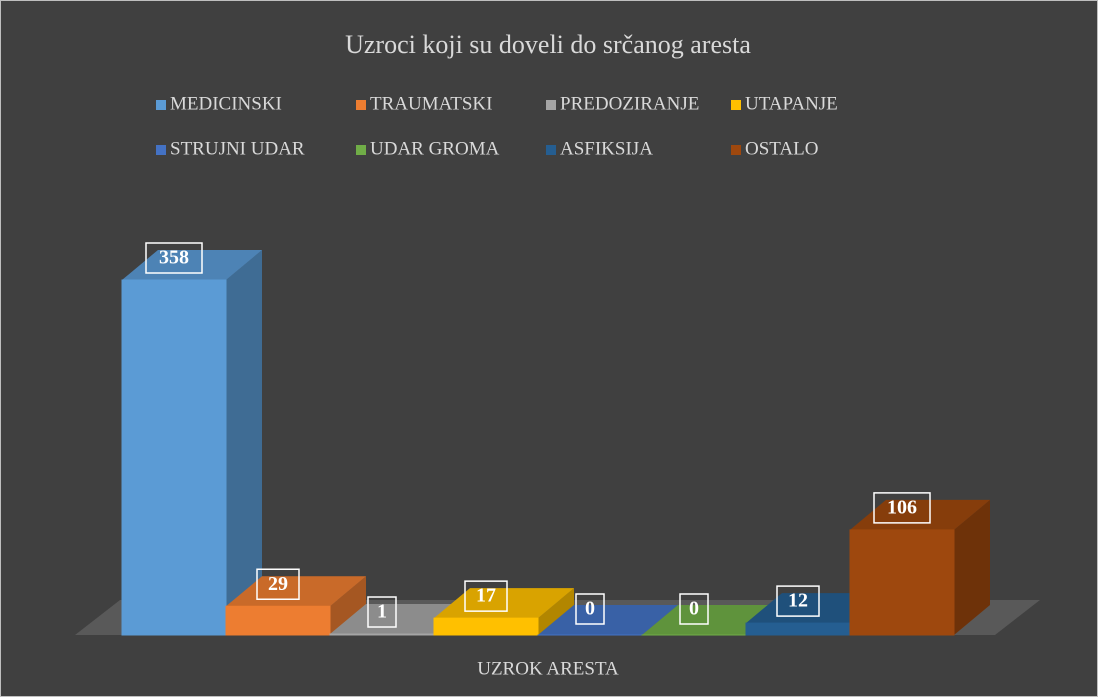 The width and height of the screenshot is (1098, 697). Describe the element at coordinates (431, 103) in the screenshot. I see `legend-label: TRAUMATSKI` at that location.